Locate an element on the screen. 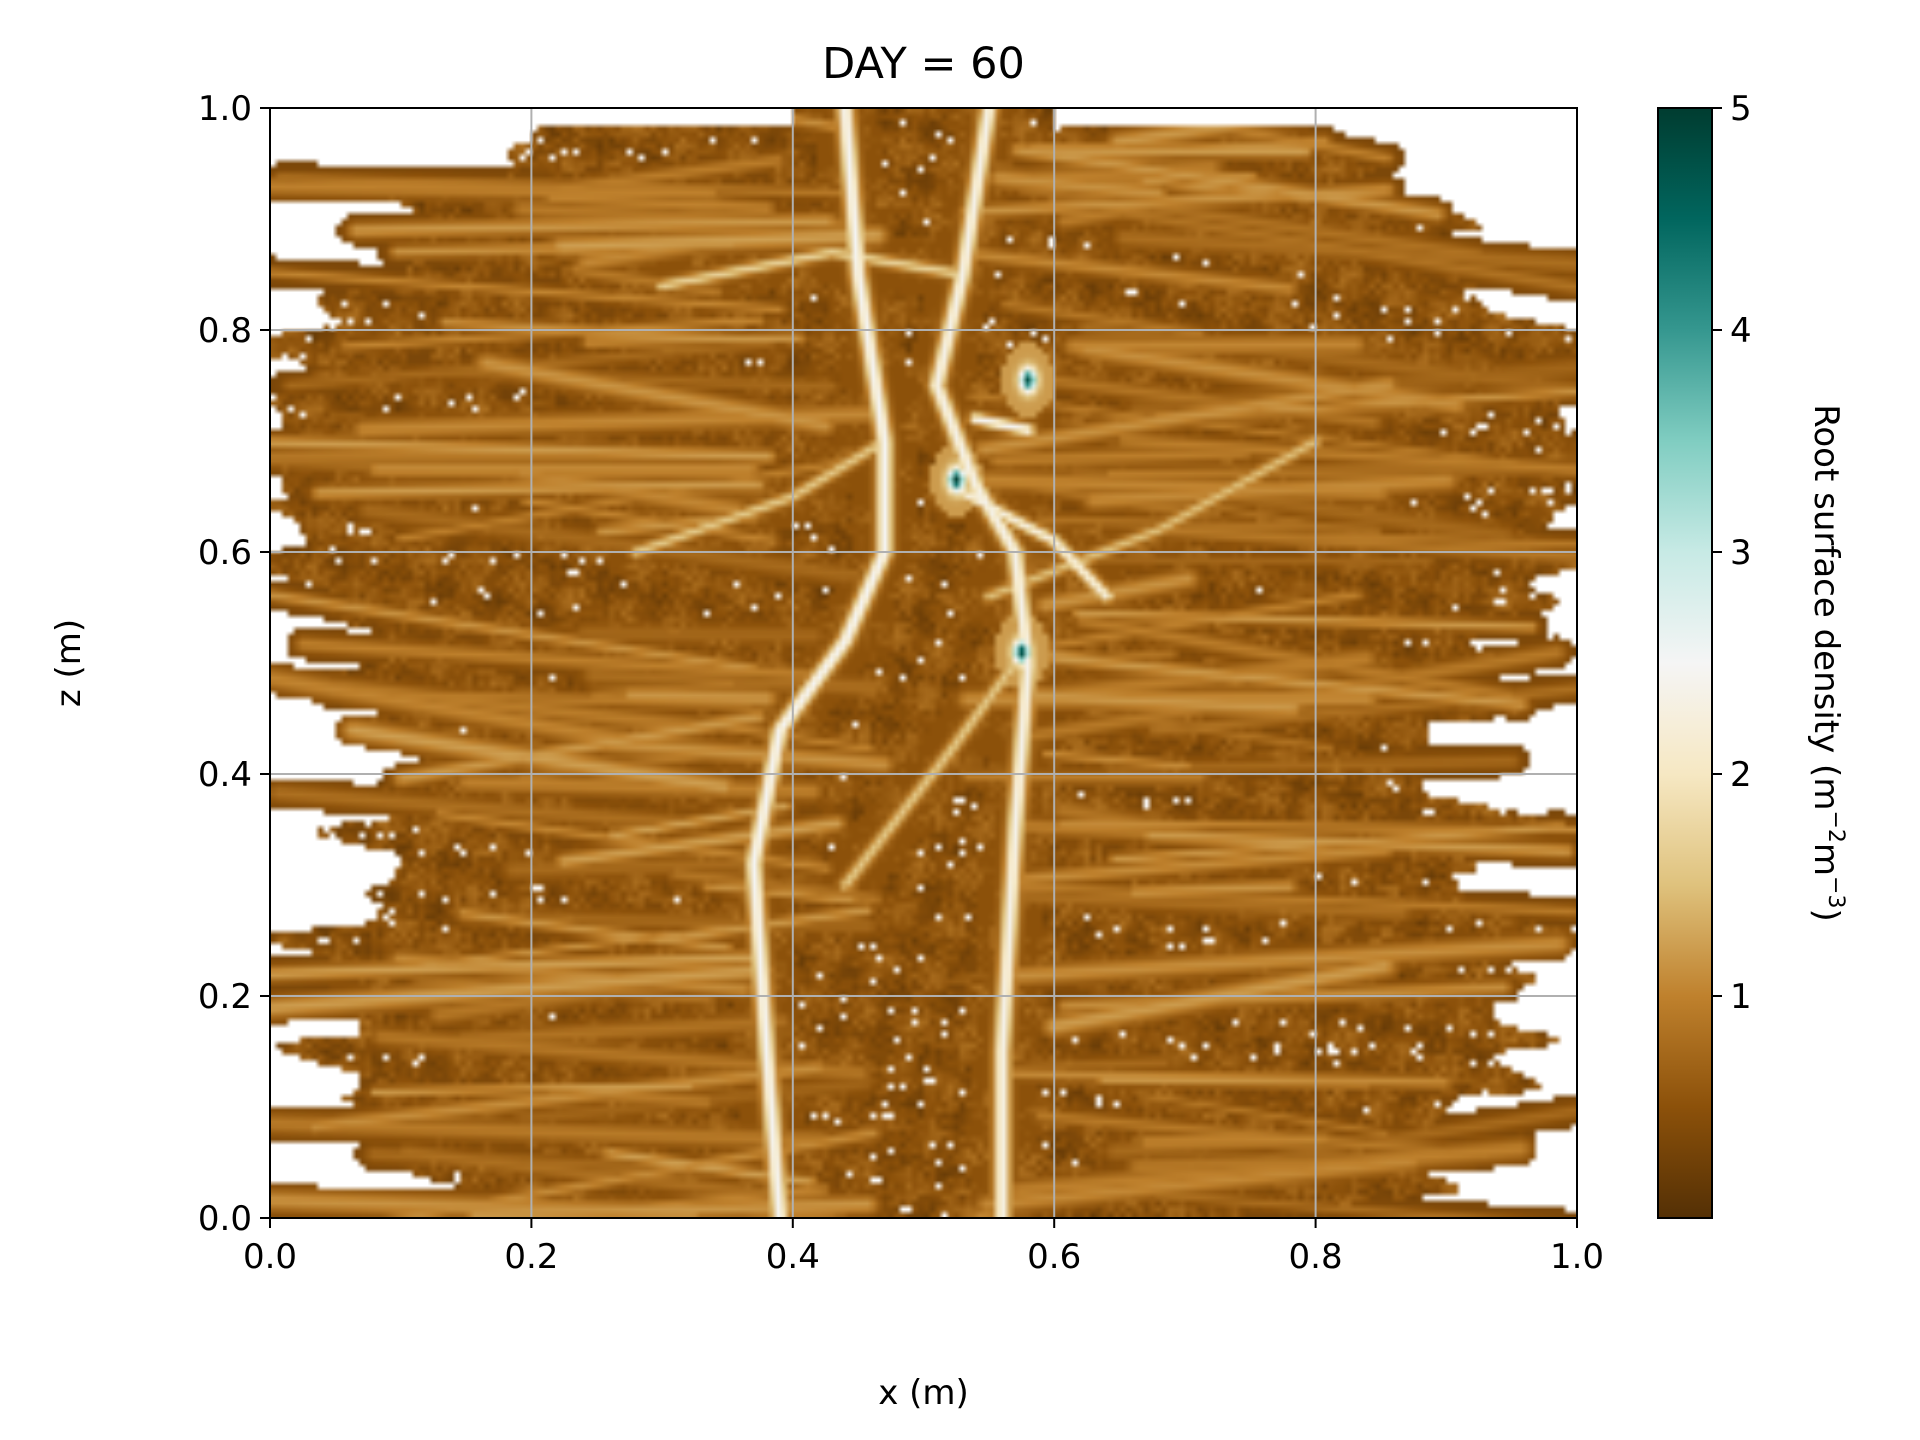 Image resolution: width=1920 pixels, height=1440 pixels. colorbar-tick-label: 2 is located at coordinates (1741, 775).